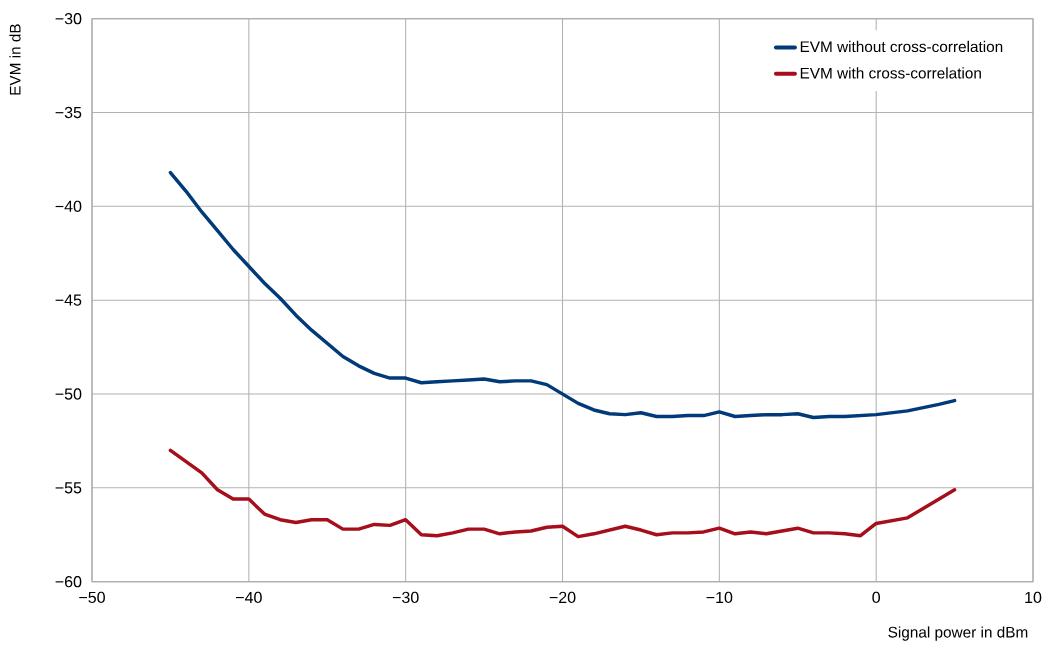 This screenshot has height=653, width=1045. I want to click on legend-label: EVM with cross-correlation, so click(890, 73).